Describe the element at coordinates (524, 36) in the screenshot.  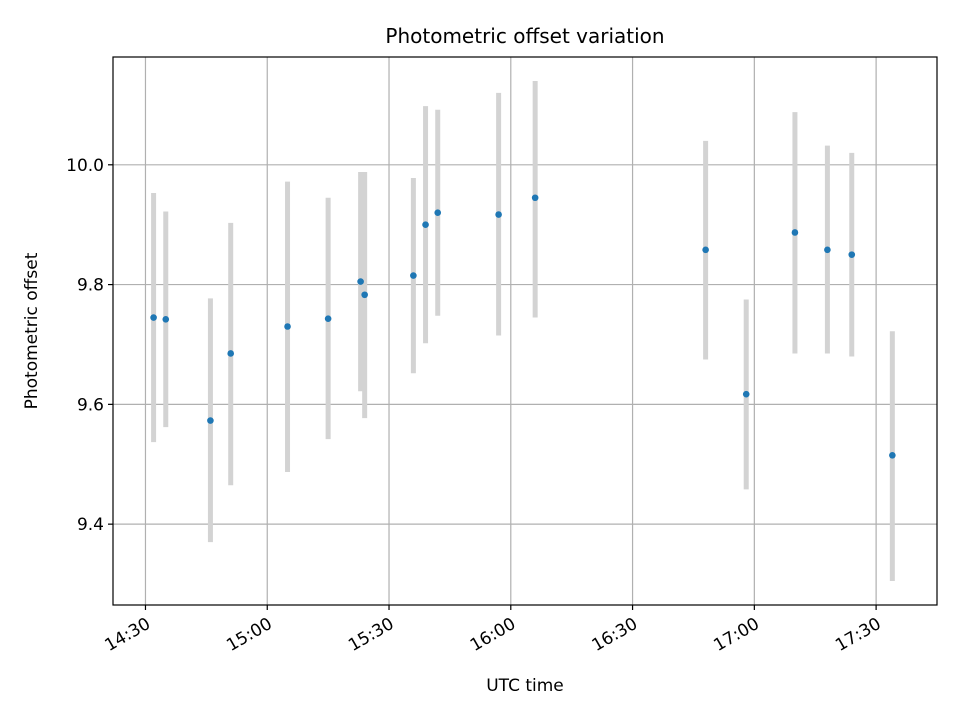
I see `chart-title: Photometric offset variation` at that location.